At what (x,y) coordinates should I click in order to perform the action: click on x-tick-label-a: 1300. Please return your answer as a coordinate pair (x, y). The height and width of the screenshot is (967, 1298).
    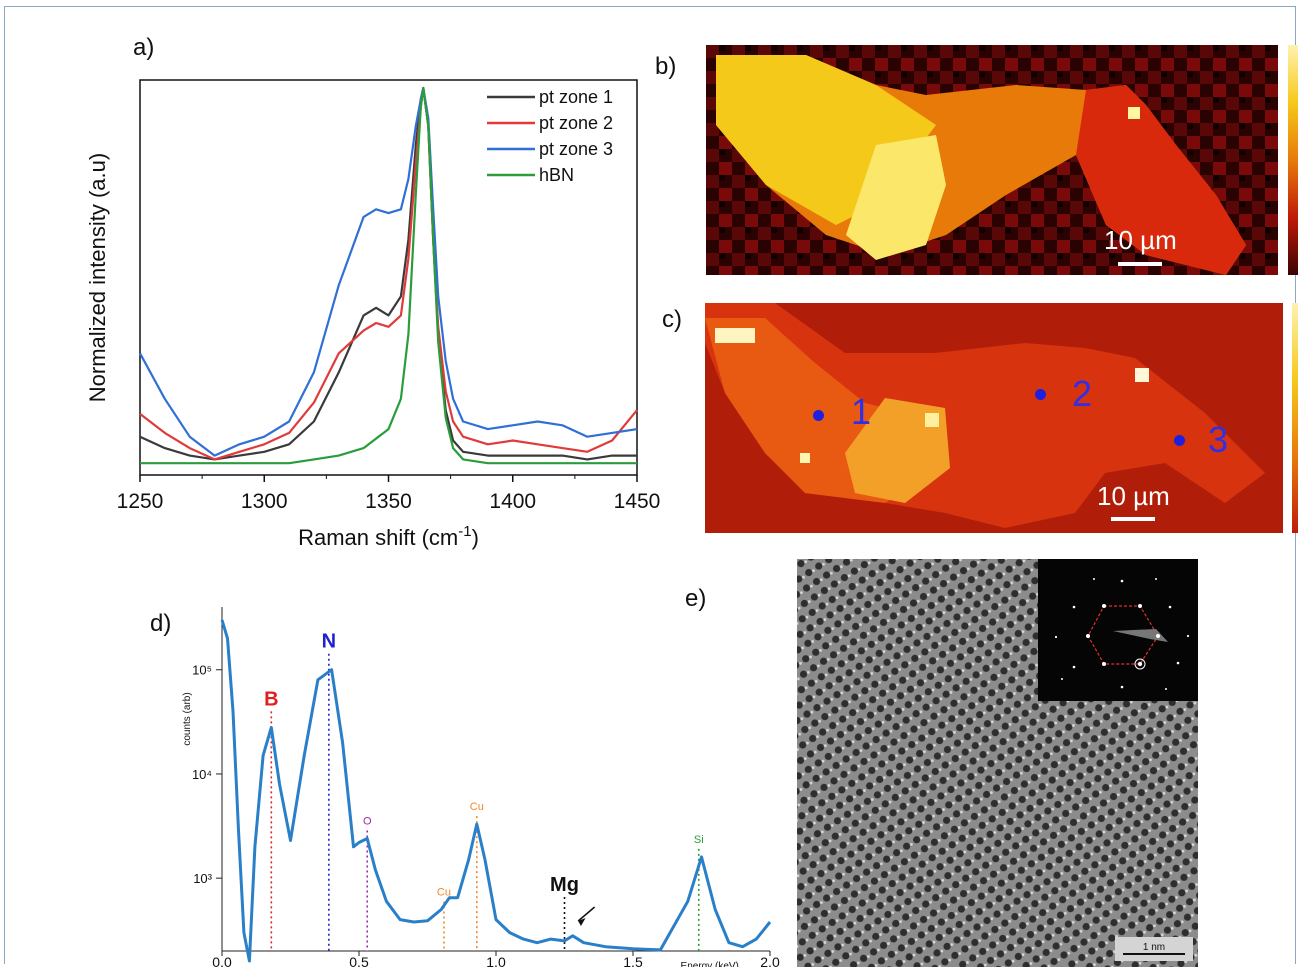
    Looking at the image, I should click on (264, 501).